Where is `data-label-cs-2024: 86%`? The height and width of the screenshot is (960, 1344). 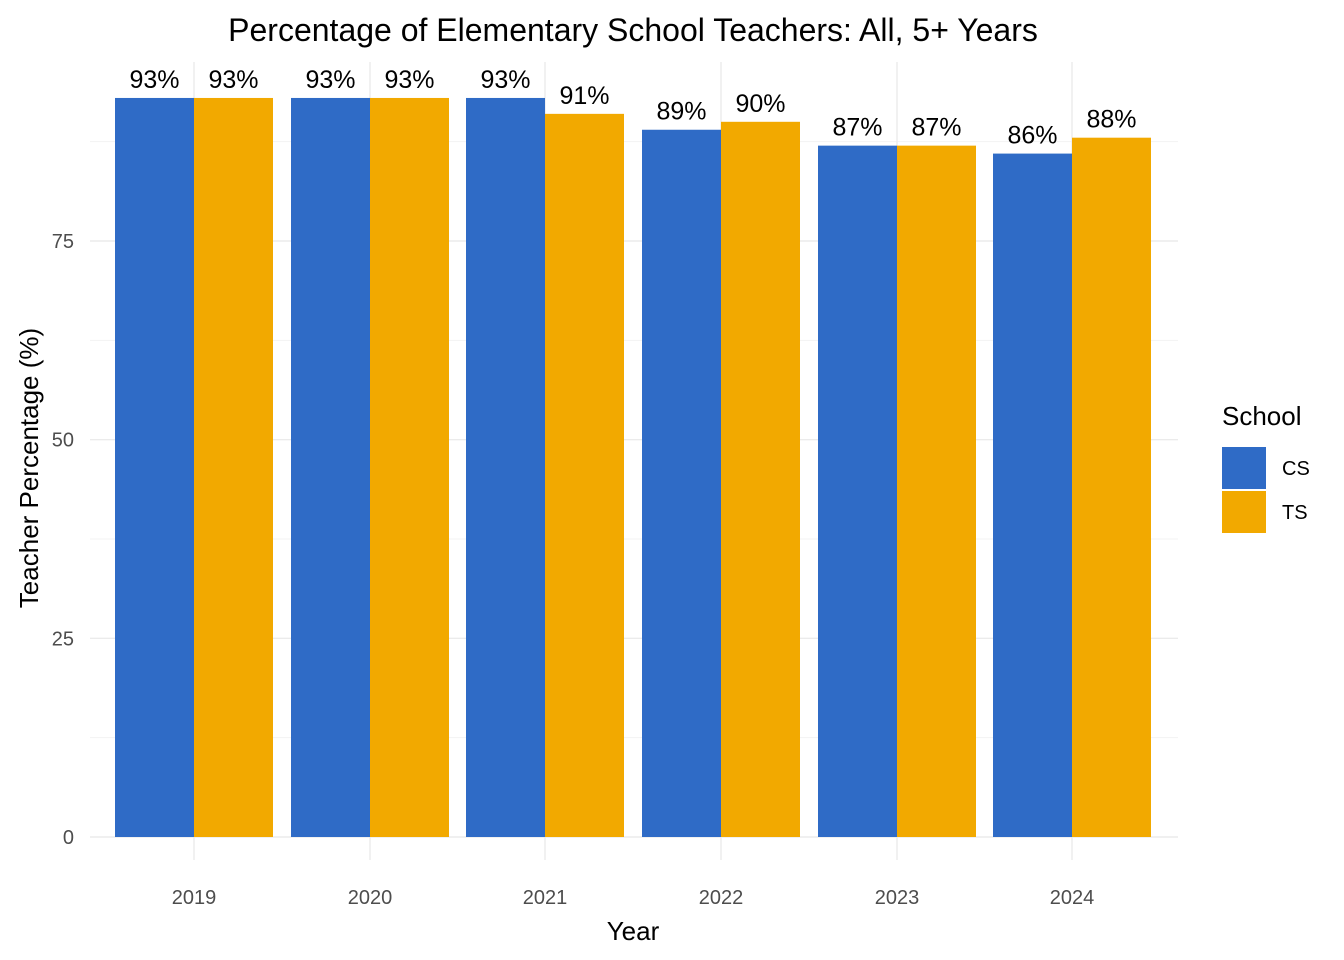
data-label-cs-2024: 86% is located at coordinates (1032, 136).